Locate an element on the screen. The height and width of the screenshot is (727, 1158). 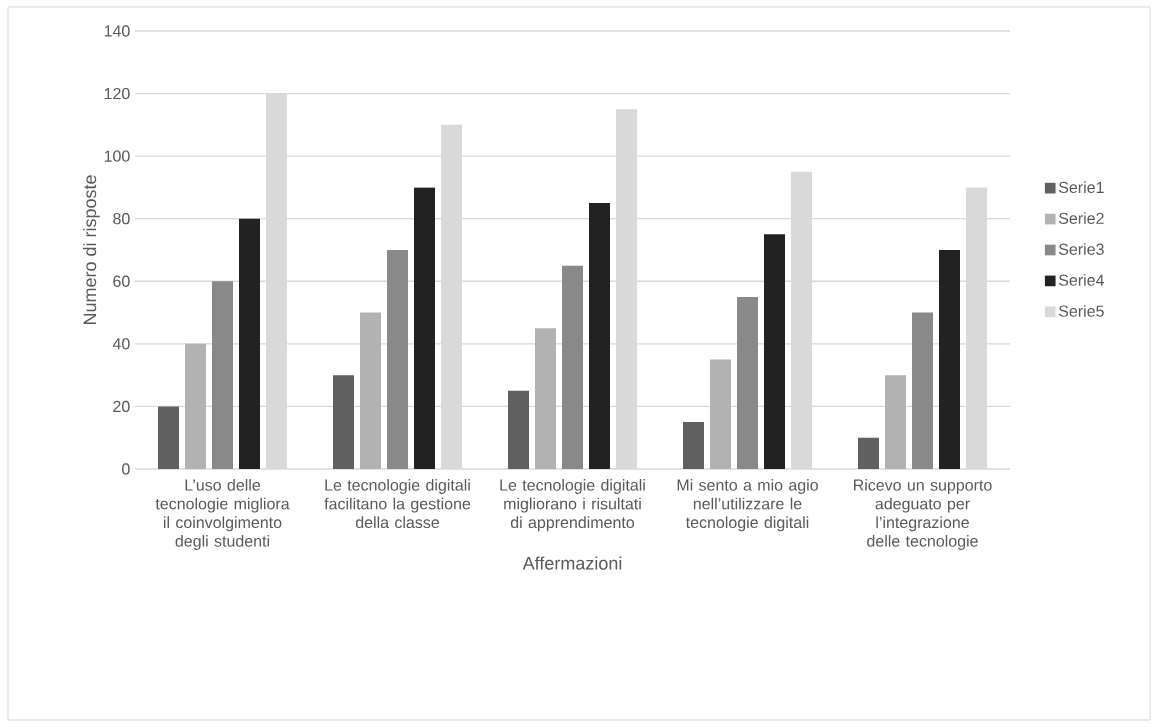
legend-label: Serie4 is located at coordinates (1081, 280).